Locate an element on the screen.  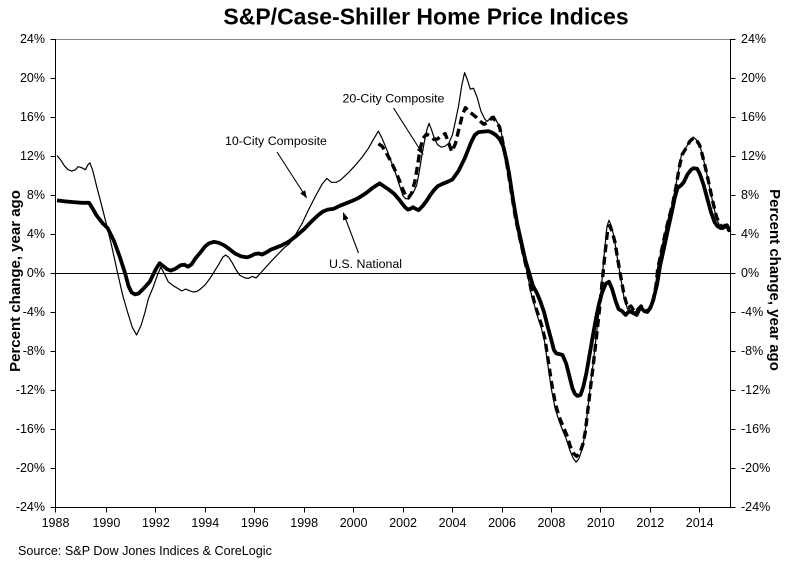
svg-text: 2004 is located at coordinates (453, 523).